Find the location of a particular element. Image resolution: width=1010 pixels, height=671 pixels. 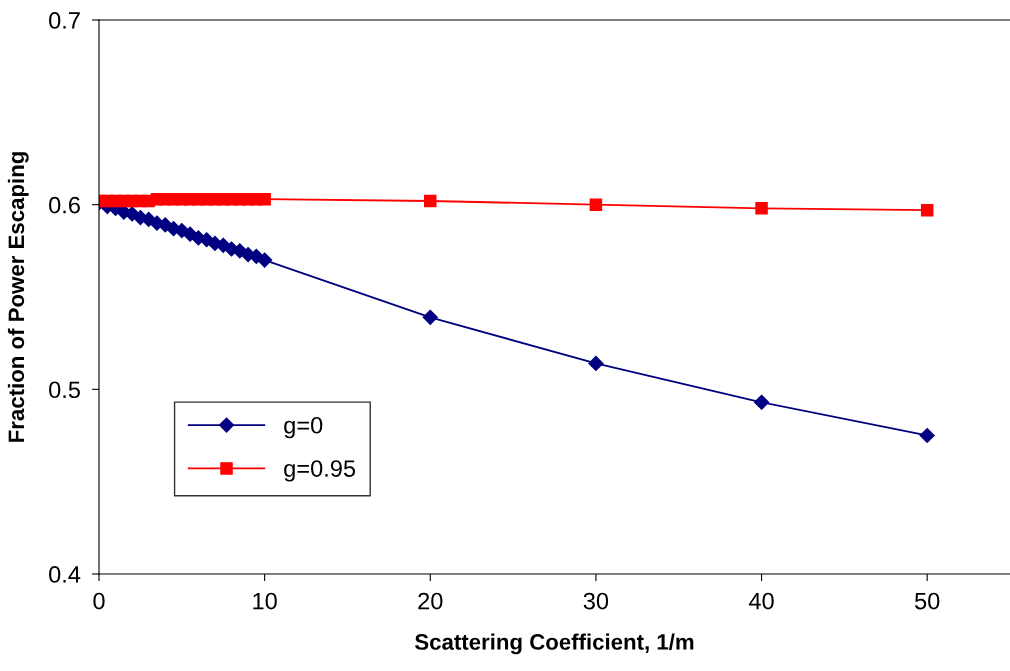

x-tick-label: 0 is located at coordinates (99, 601).